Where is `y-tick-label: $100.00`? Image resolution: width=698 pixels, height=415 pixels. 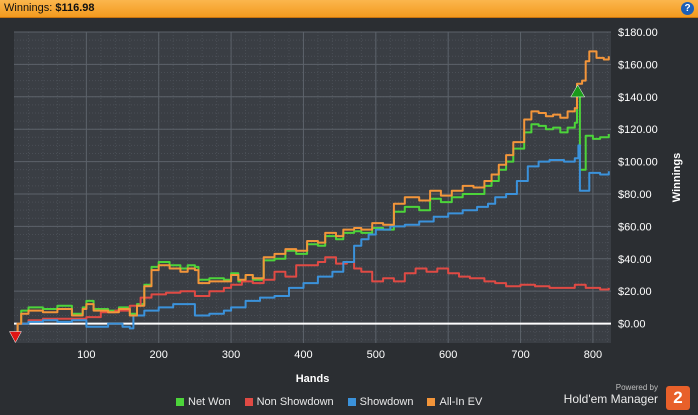
y-tick-label: $100.00 is located at coordinates (638, 163).